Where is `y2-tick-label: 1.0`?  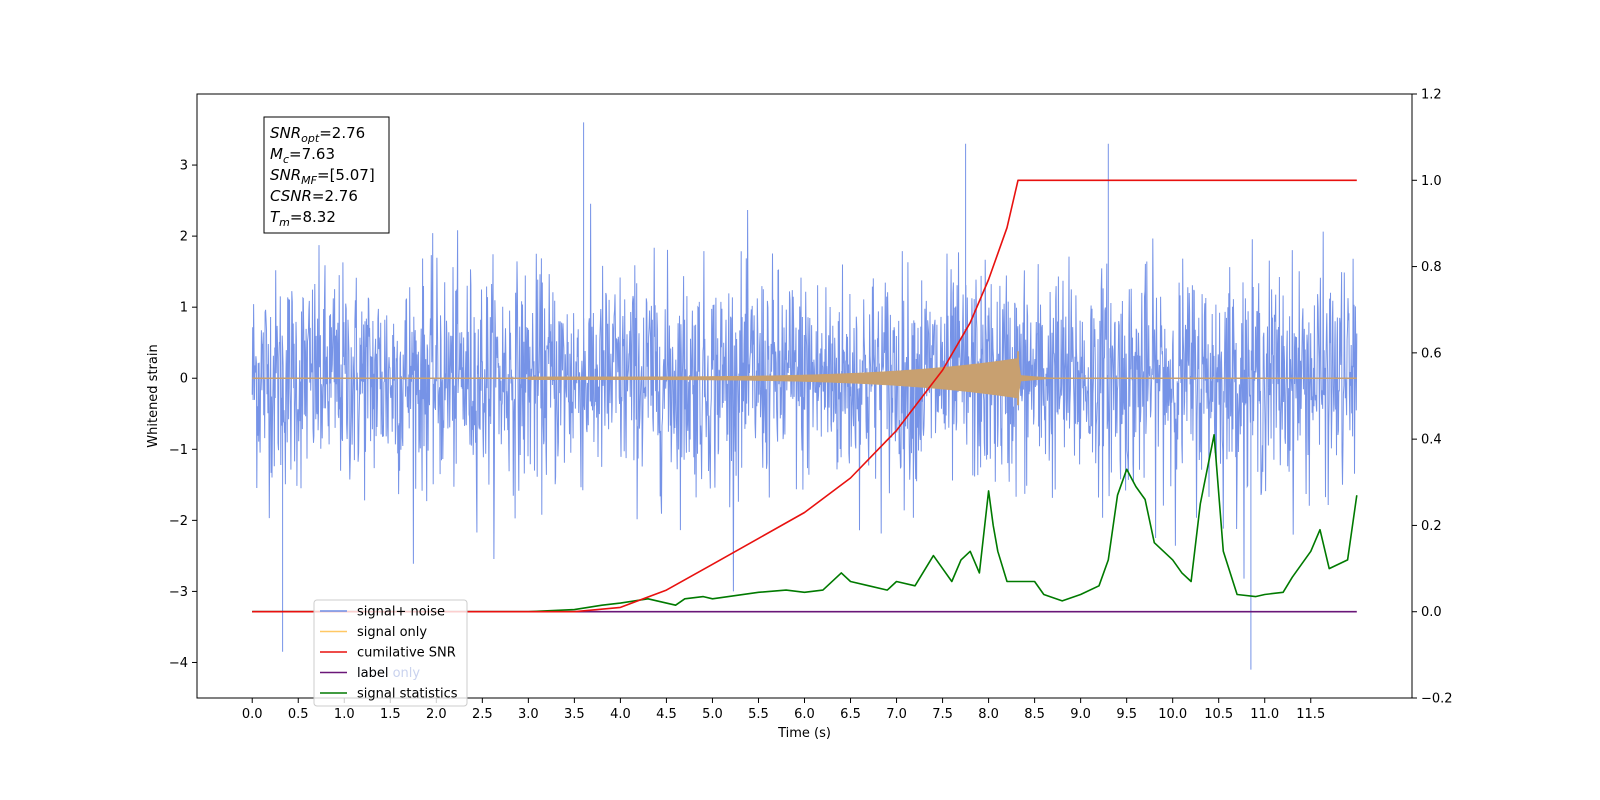 y2-tick-label: 1.0 is located at coordinates (1431, 181).